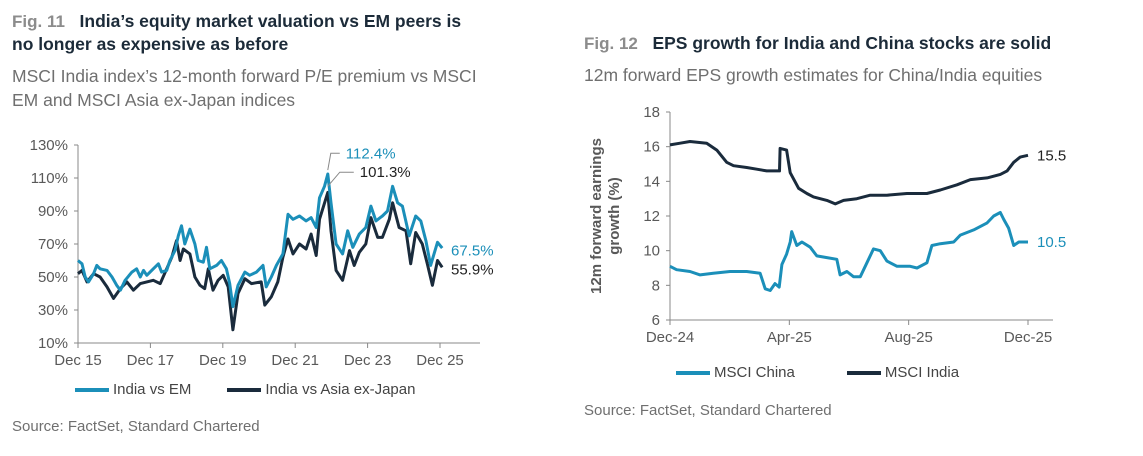 Image resolution: width=1143 pixels, height=456 pixels. Describe the element at coordinates (151, 360) in the screenshot. I see `x-tick-label: Dec 17` at that location.